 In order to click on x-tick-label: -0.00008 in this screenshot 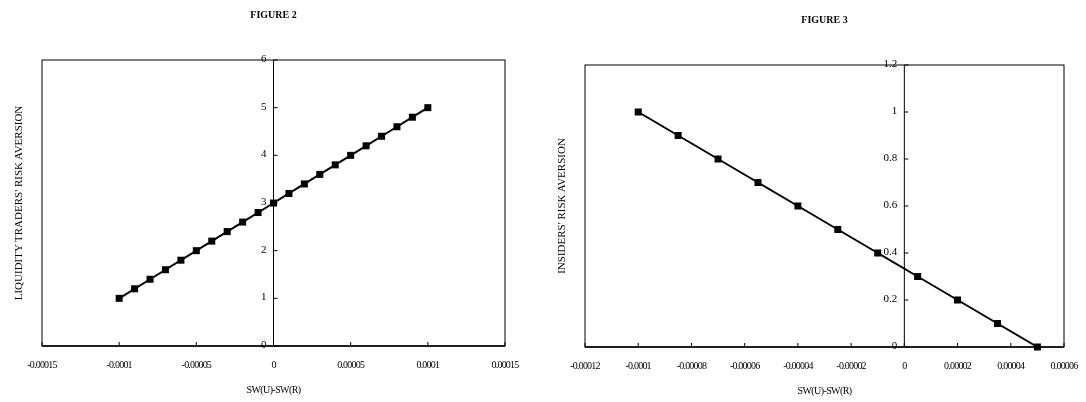, I will do `click(691, 365)`.